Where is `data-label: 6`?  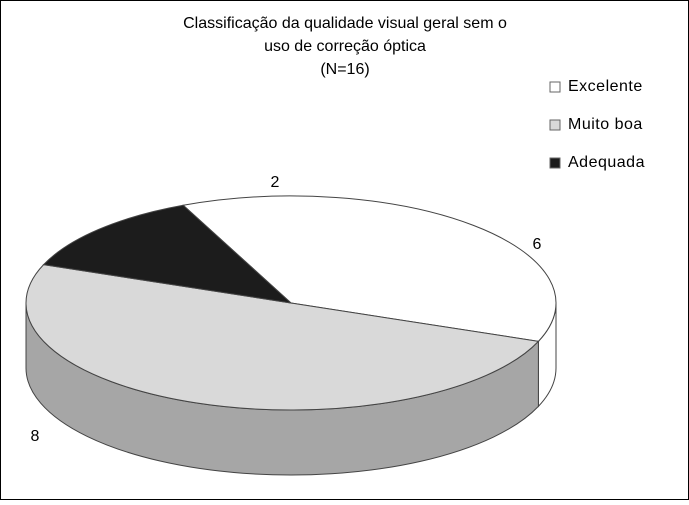
data-label: 6 is located at coordinates (537, 244).